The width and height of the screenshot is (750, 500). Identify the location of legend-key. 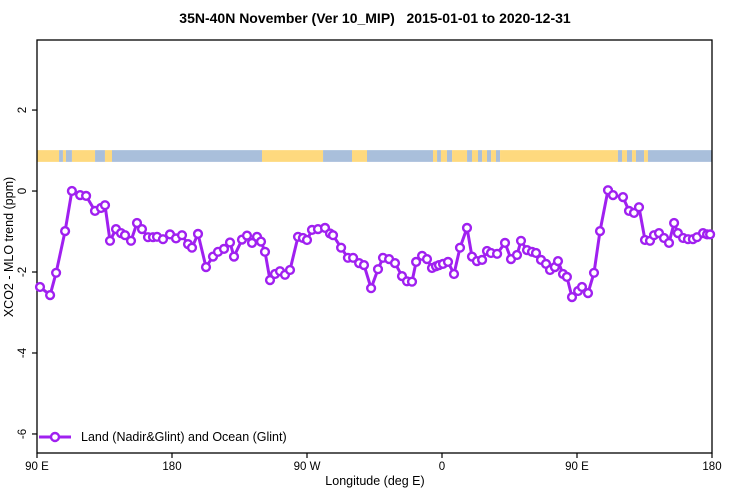
(55, 437).